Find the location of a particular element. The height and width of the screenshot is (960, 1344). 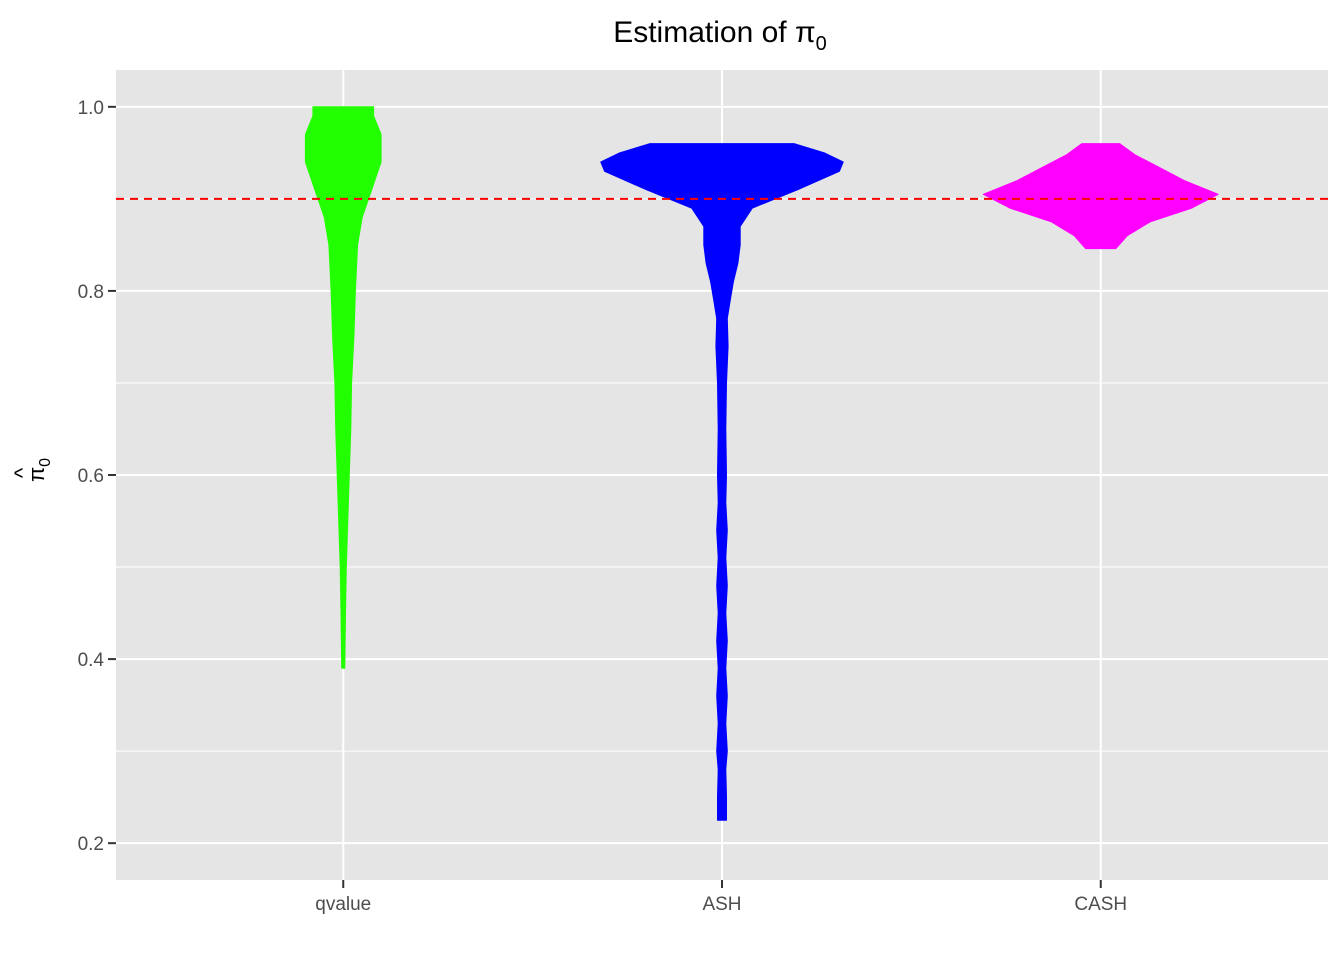

violin-cash is located at coordinates (1100, 196).